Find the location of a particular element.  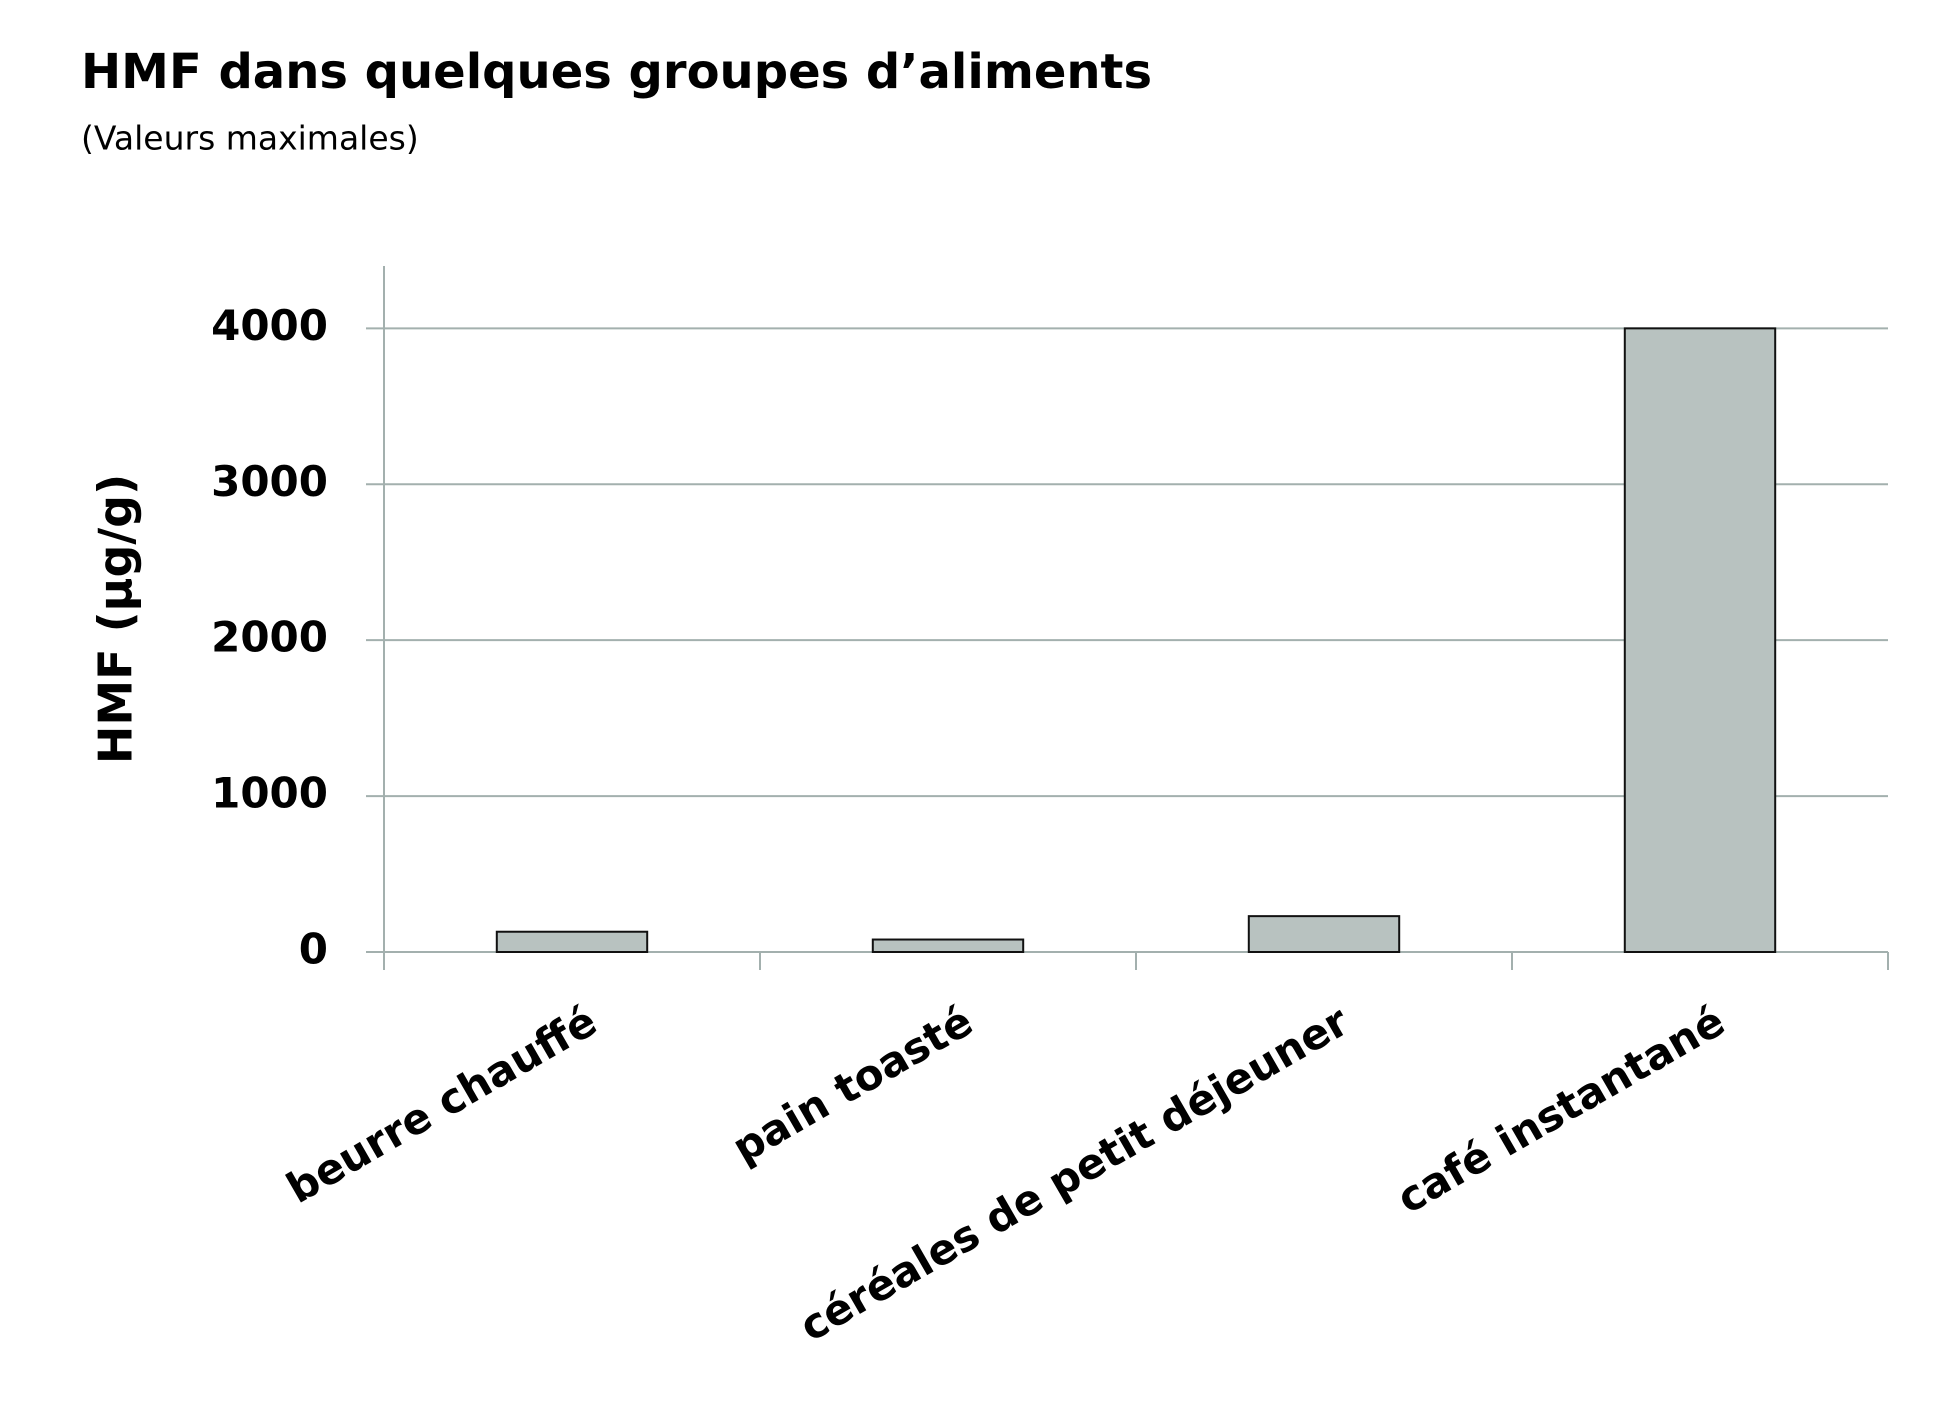

y-tick-label: 4000 is located at coordinates (269, 325).